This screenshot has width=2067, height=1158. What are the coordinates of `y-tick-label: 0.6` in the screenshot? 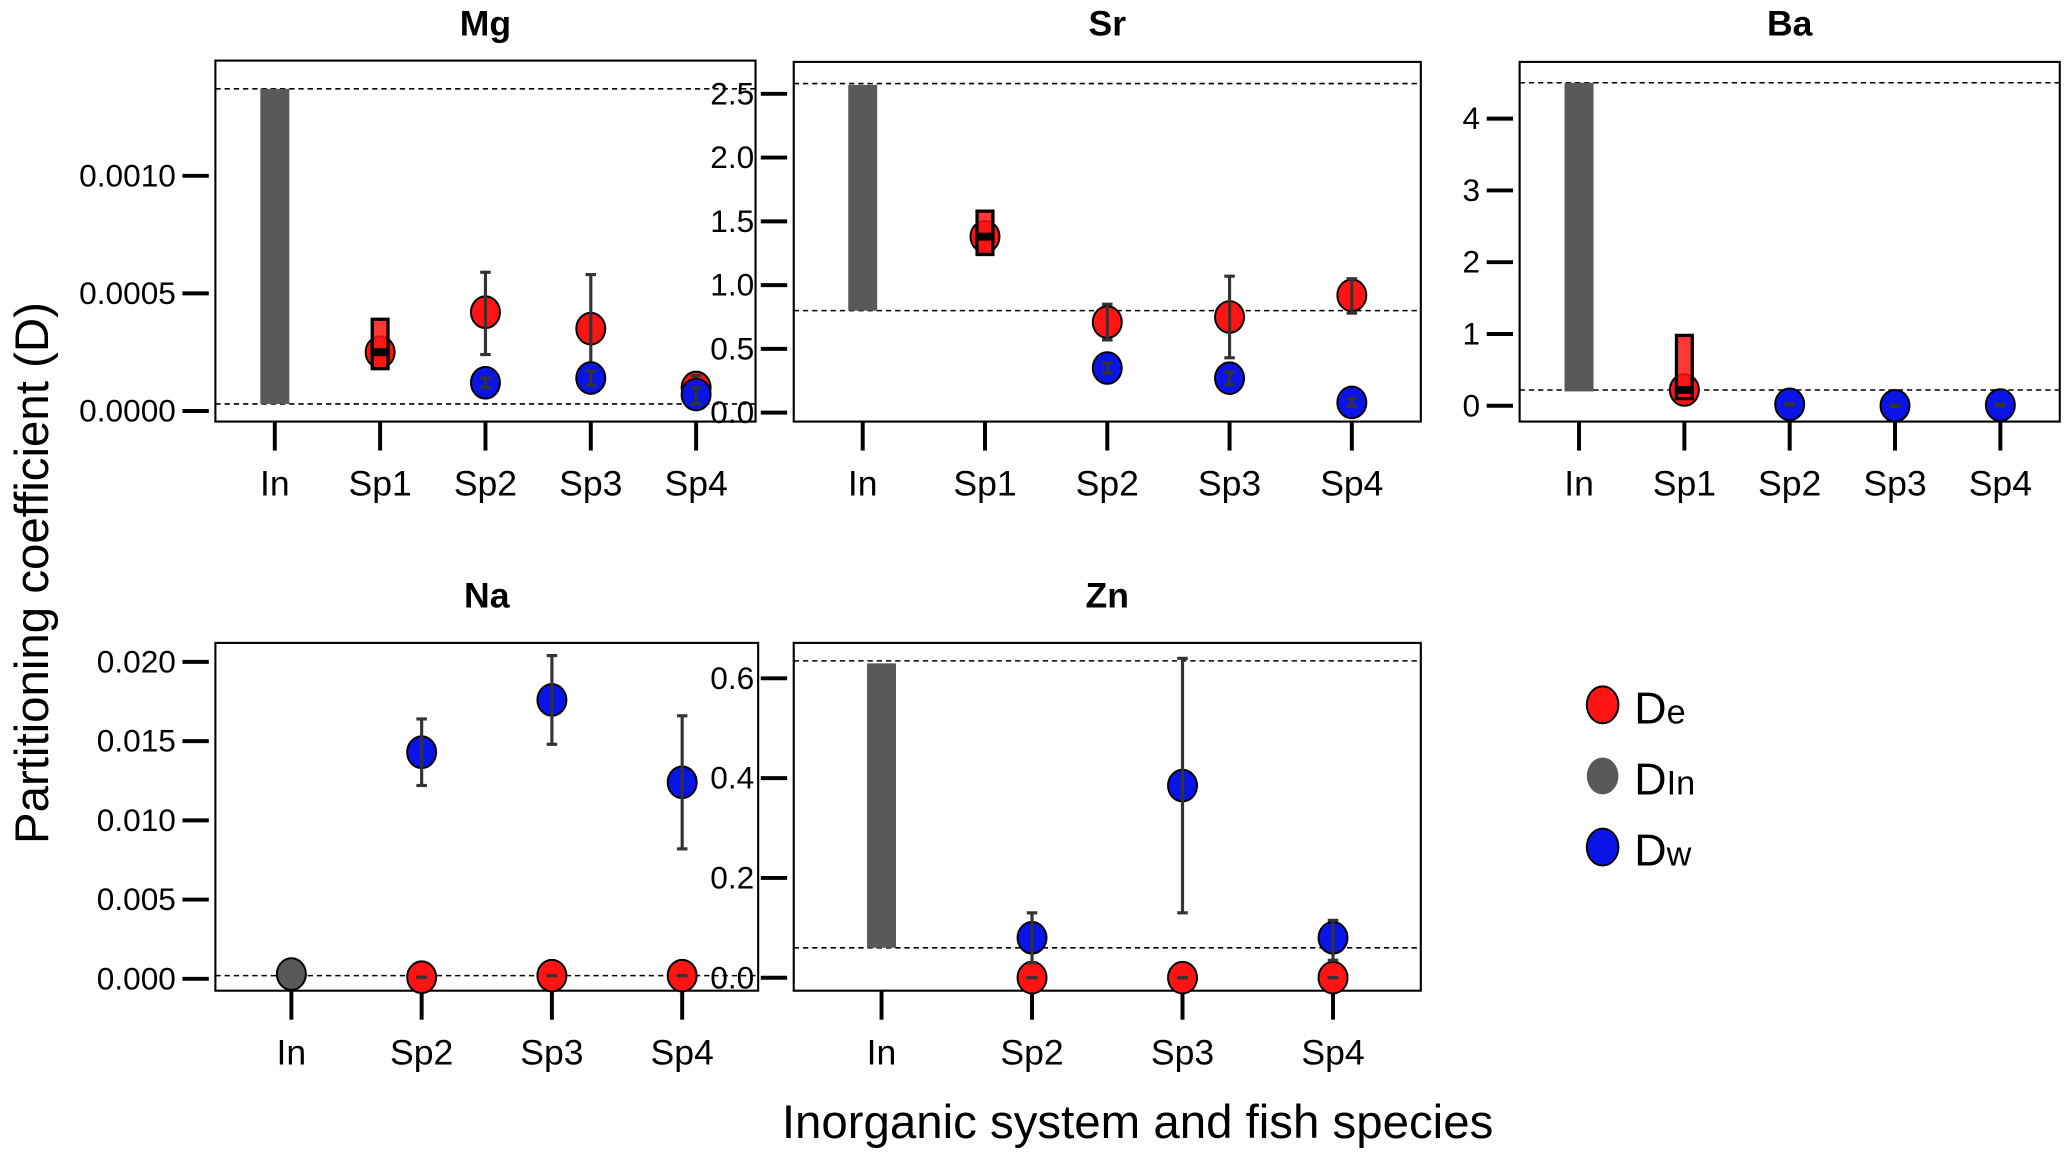 It's located at (732, 678).